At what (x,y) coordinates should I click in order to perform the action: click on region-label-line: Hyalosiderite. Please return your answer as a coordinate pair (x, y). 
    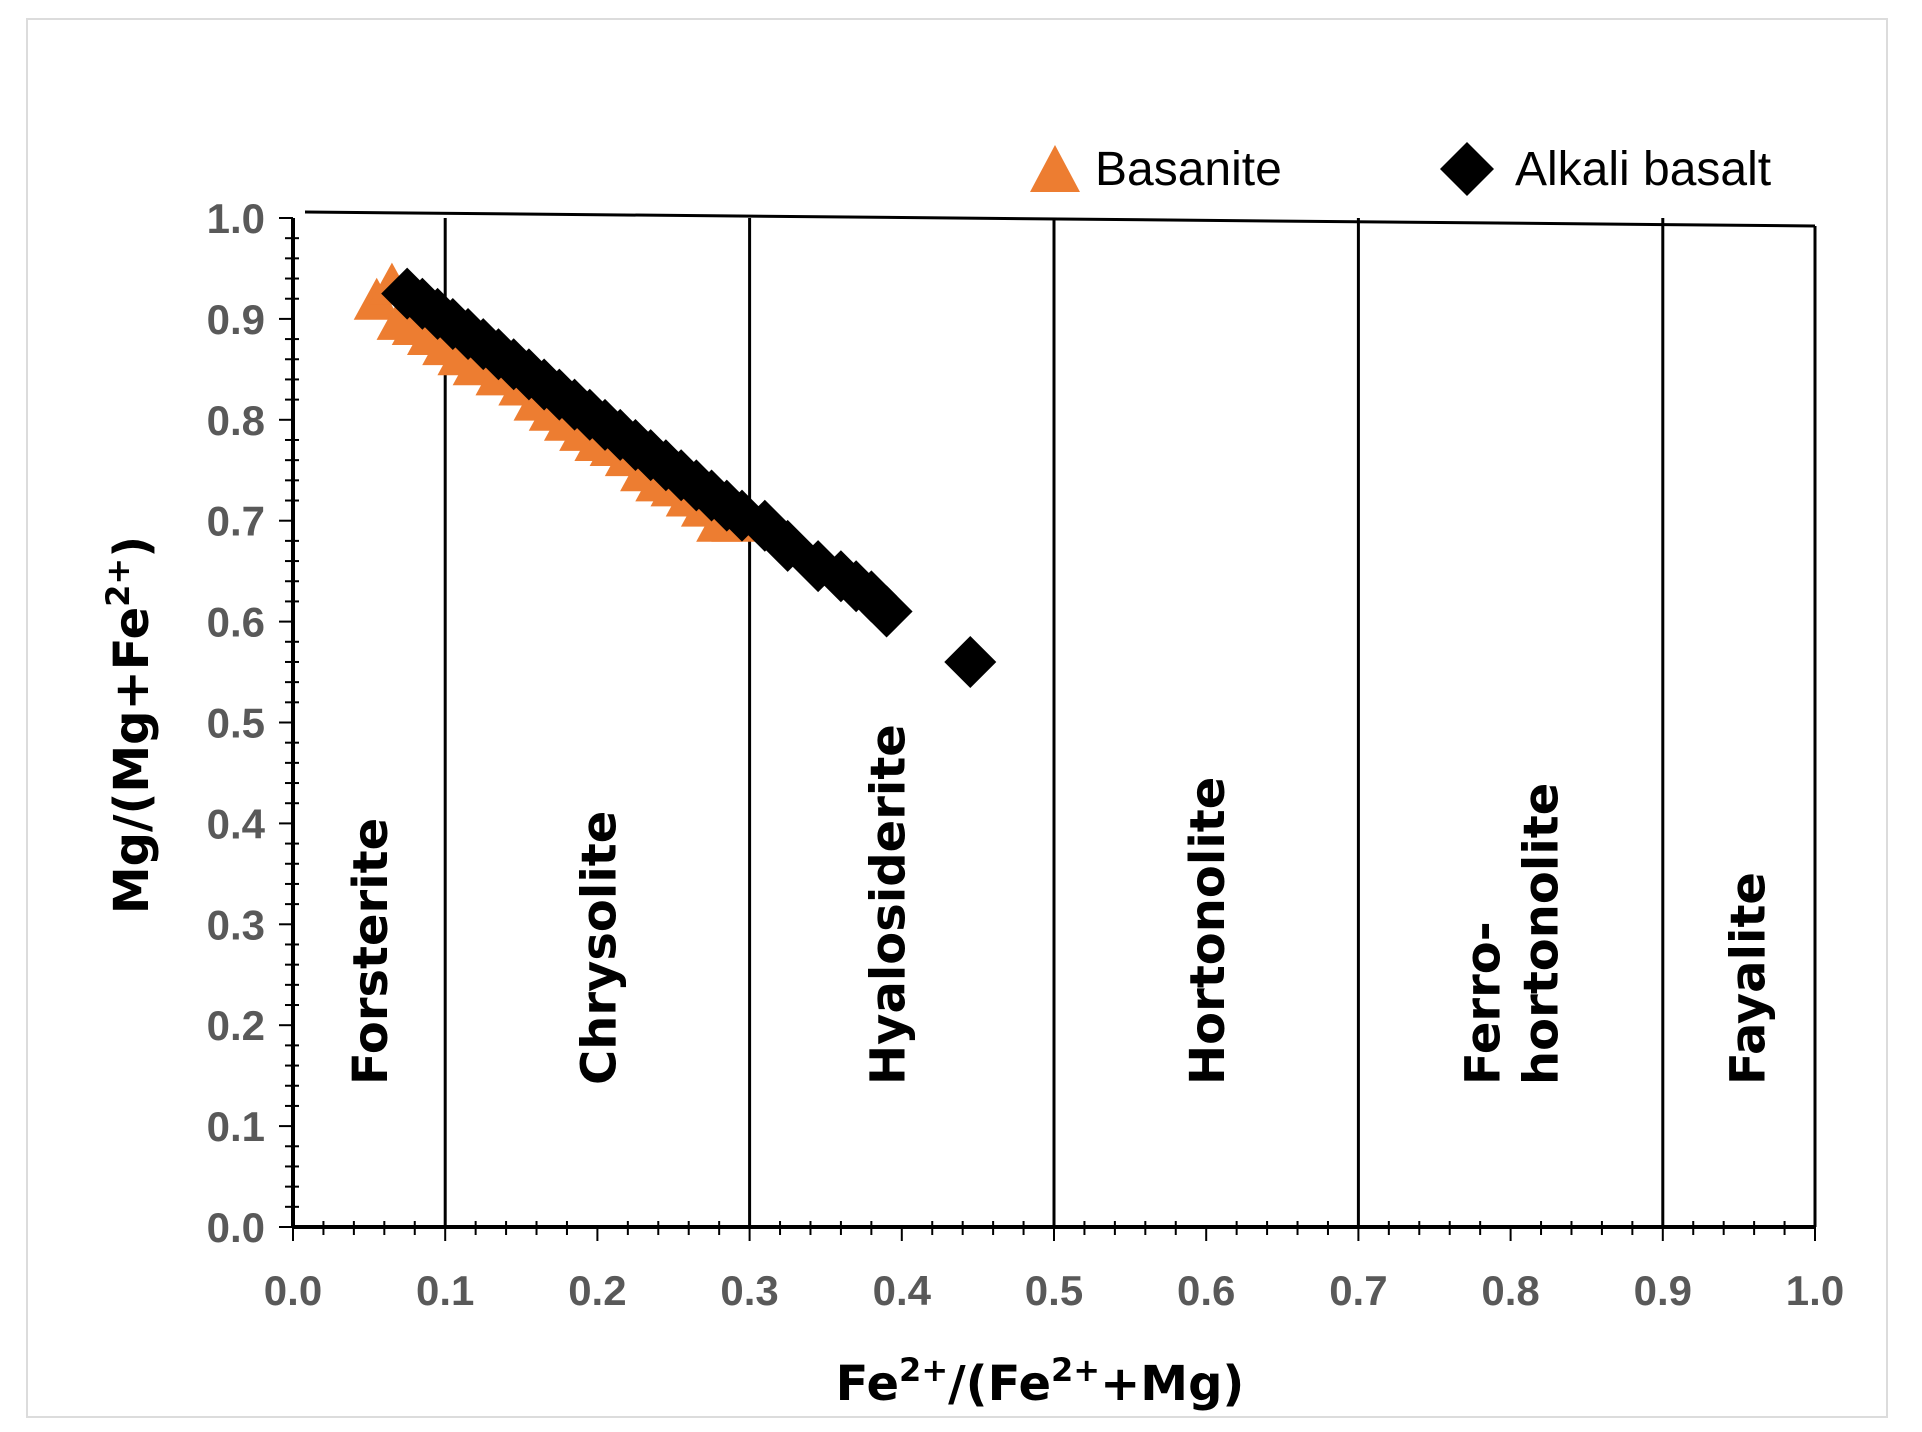
    Looking at the image, I should click on (889, 904).